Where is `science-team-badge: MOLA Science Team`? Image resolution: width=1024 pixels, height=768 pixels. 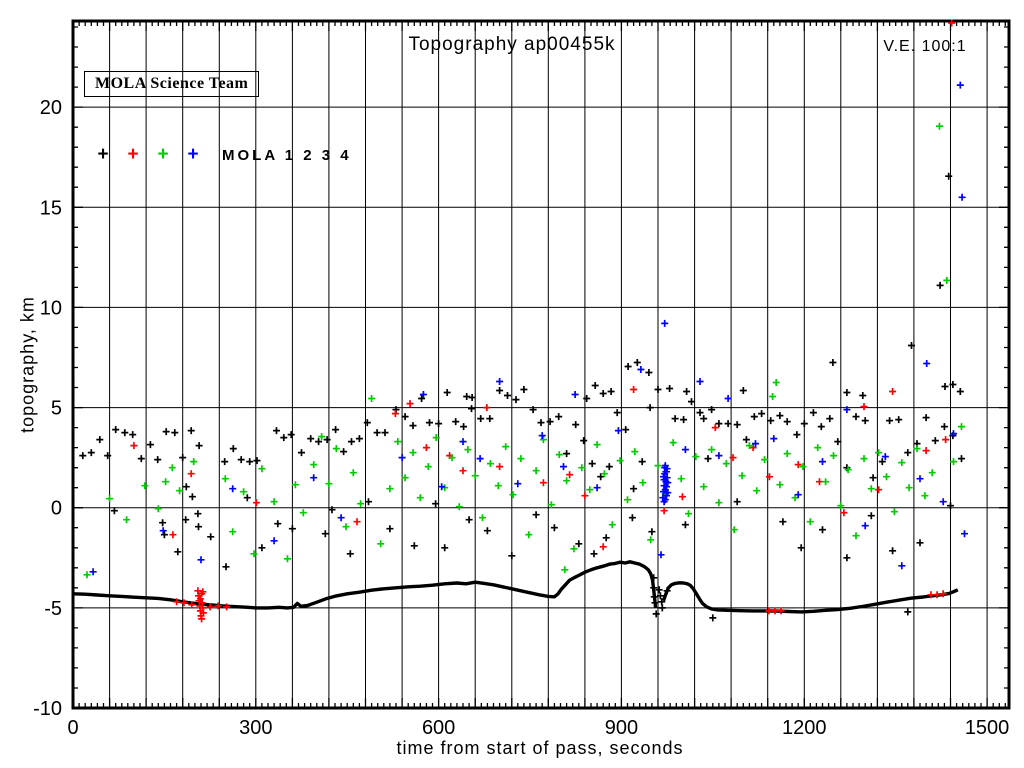 science-team-badge: MOLA Science Team is located at coordinates (172, 84).